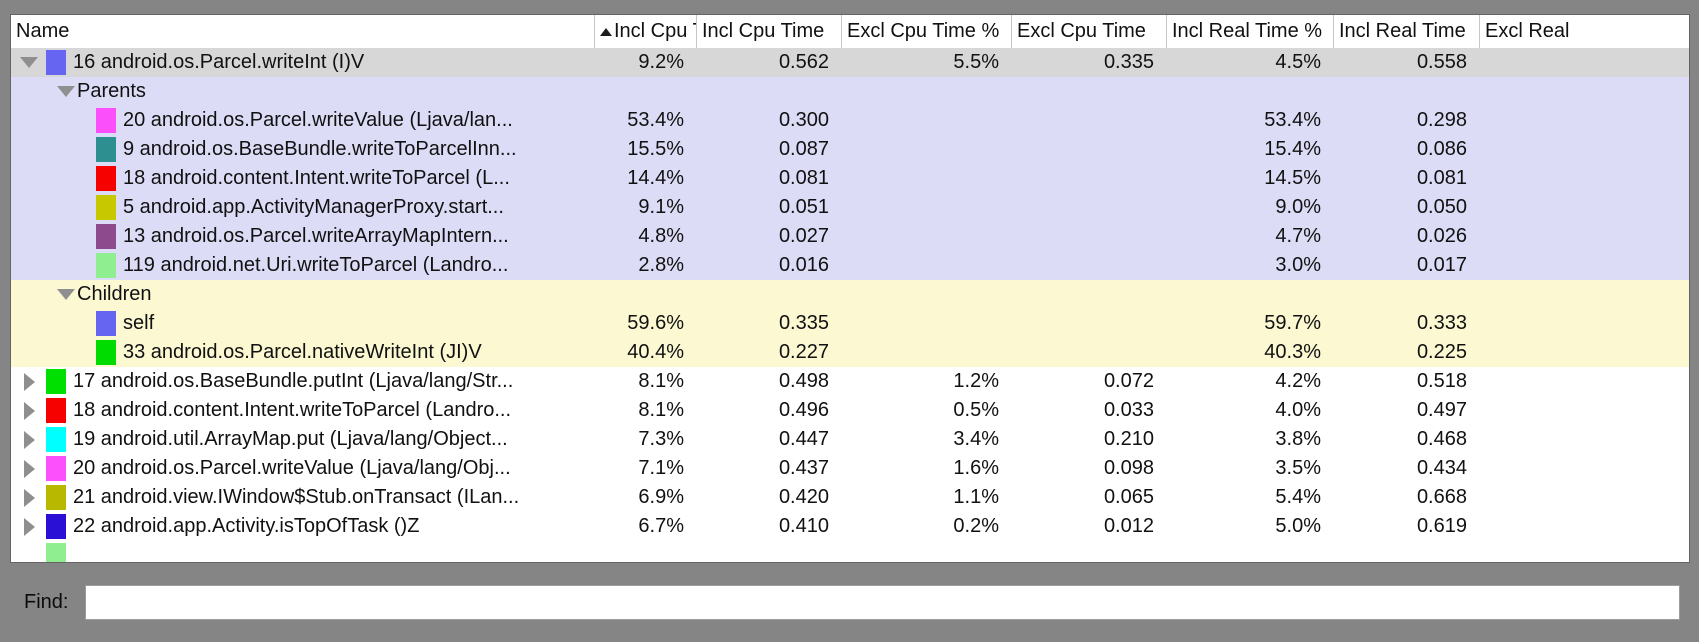 This screenshot has height=642, width=1699. Describe the element at coordinates (1441, 410) in the screenshot. I see `value-cell: 0.497` at that location.